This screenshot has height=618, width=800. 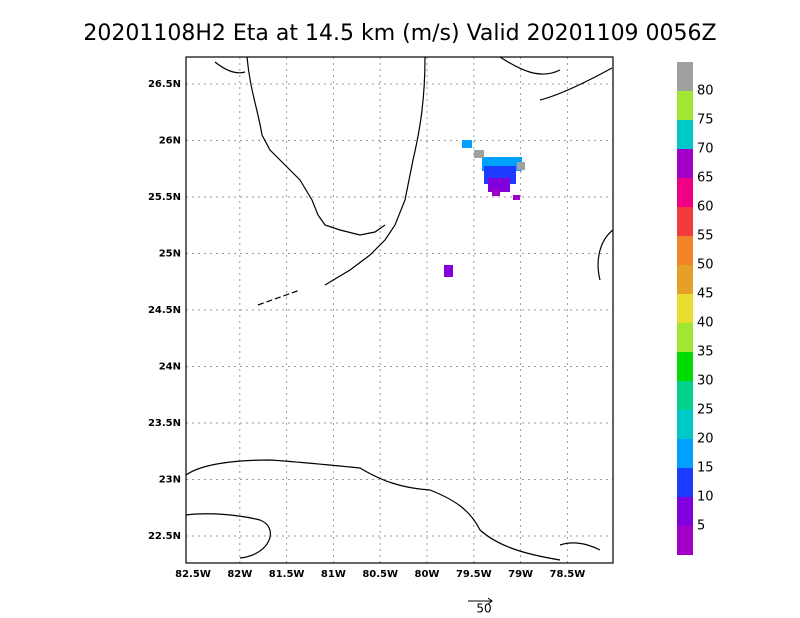 I want to click on lat-label: 23N, so click(x=170, y=480).